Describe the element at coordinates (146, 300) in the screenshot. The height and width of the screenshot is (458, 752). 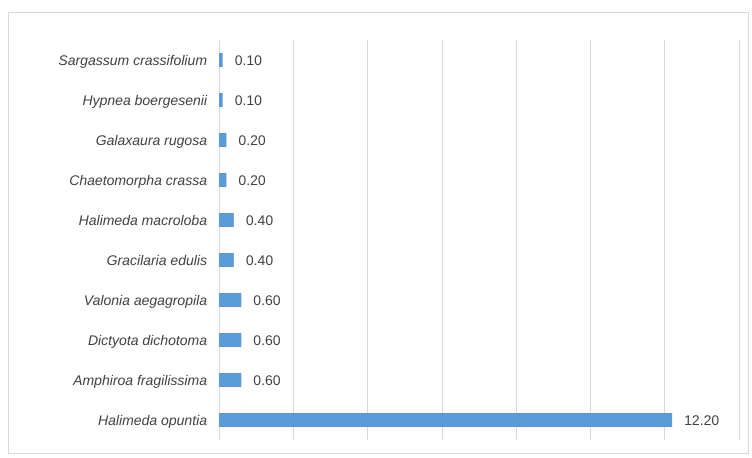
I see `y-tick-label: Valonia aegagropila` at that location.